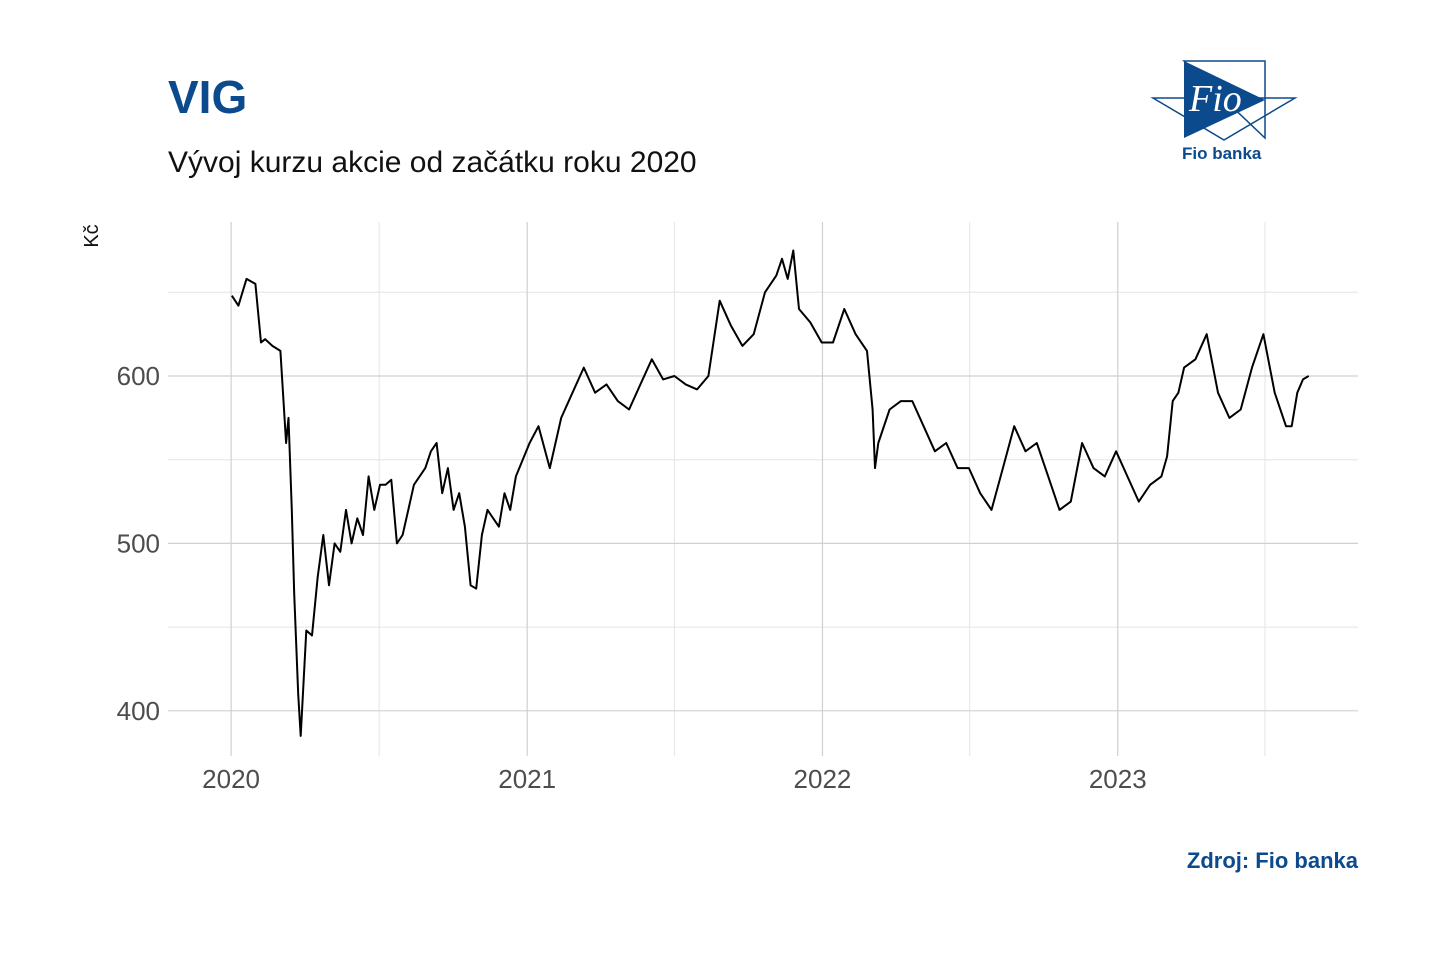 The width and height of the screenshot is (1438, 954). What do you see at coordinates (1272, 860) in the screenshot?
I see `source-note: Zdroj: Fio banka` at bounding box center [1272, 860].